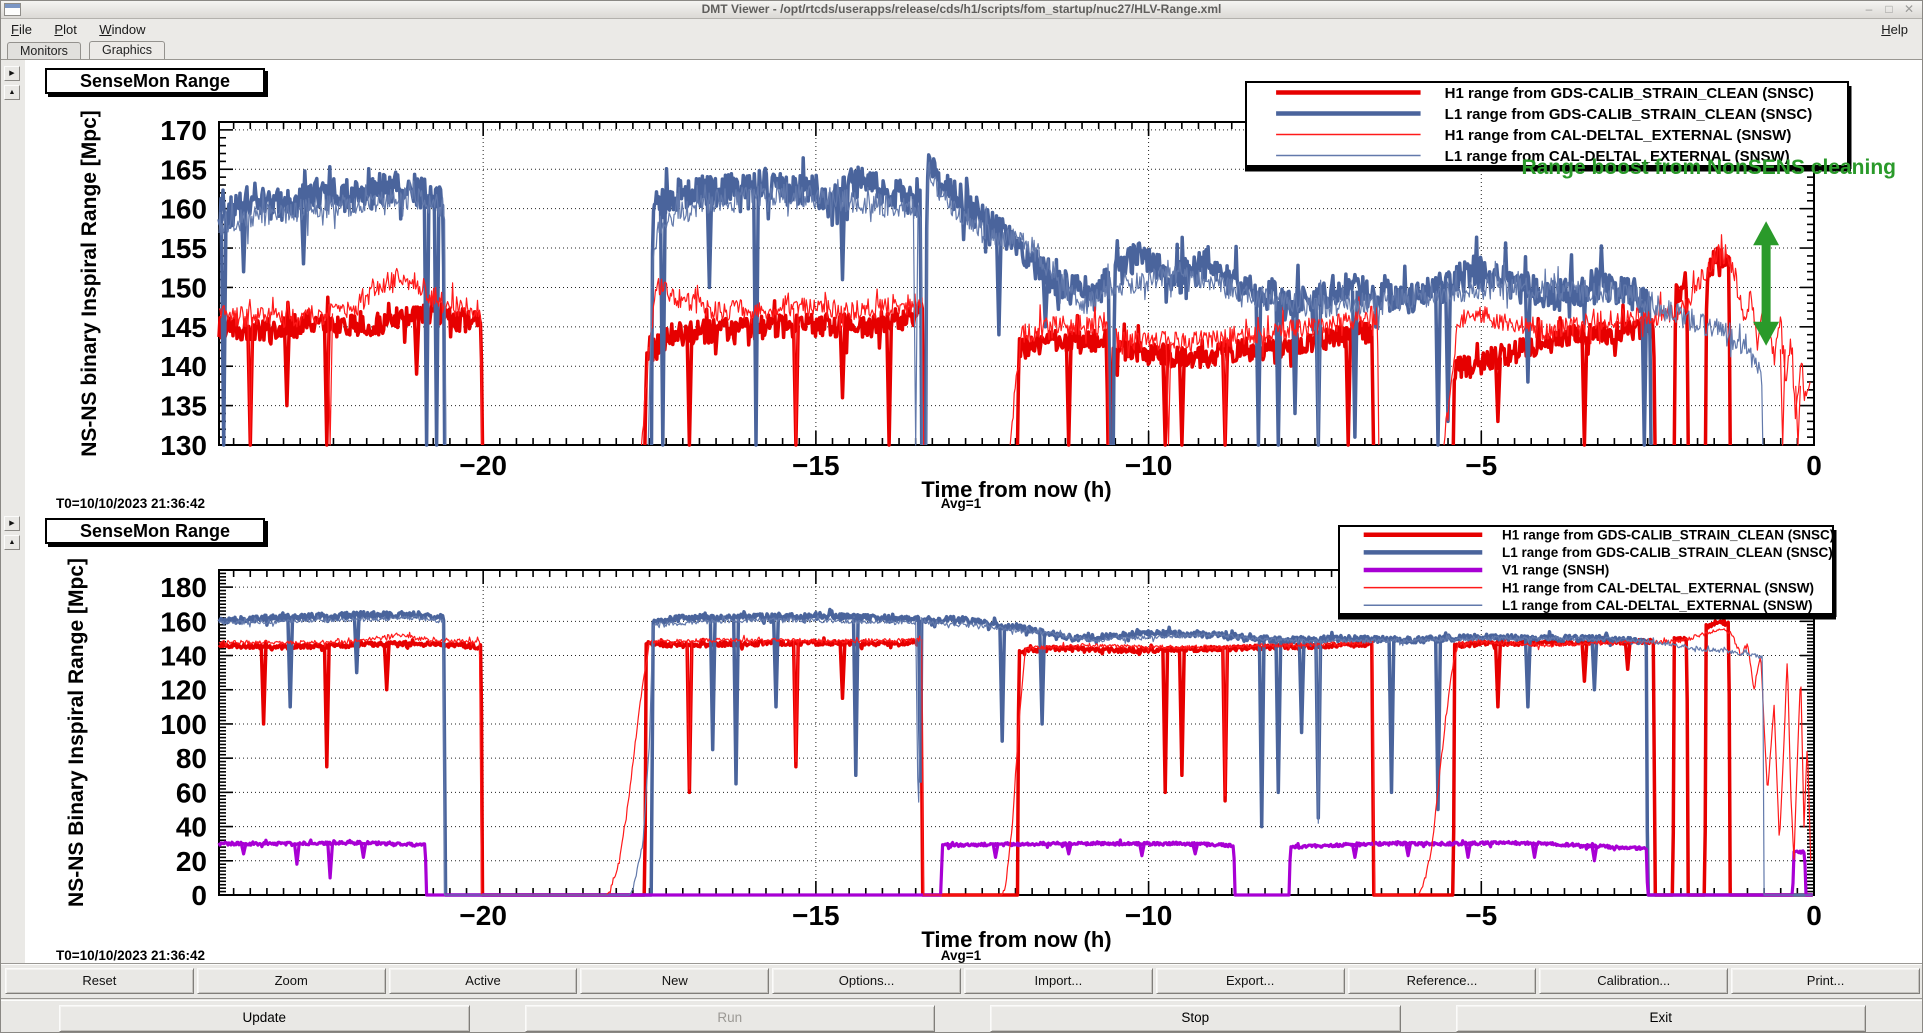 The height and width of the screenshot is (1033, 1923). What do you see at coordinates (122, 29) in the screenshot?
I see `menu-window: Window` at bounding box center [122, 29].